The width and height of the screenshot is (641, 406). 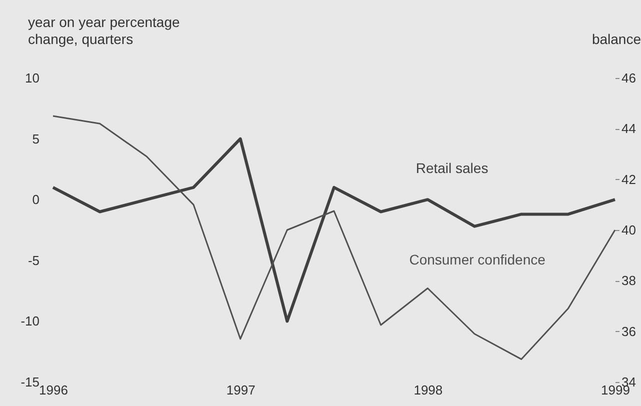 What do you see at coordinates (629, 280) in the screenshot?
I see `y2-tick-label: 38` at bounding box center [629, 280].